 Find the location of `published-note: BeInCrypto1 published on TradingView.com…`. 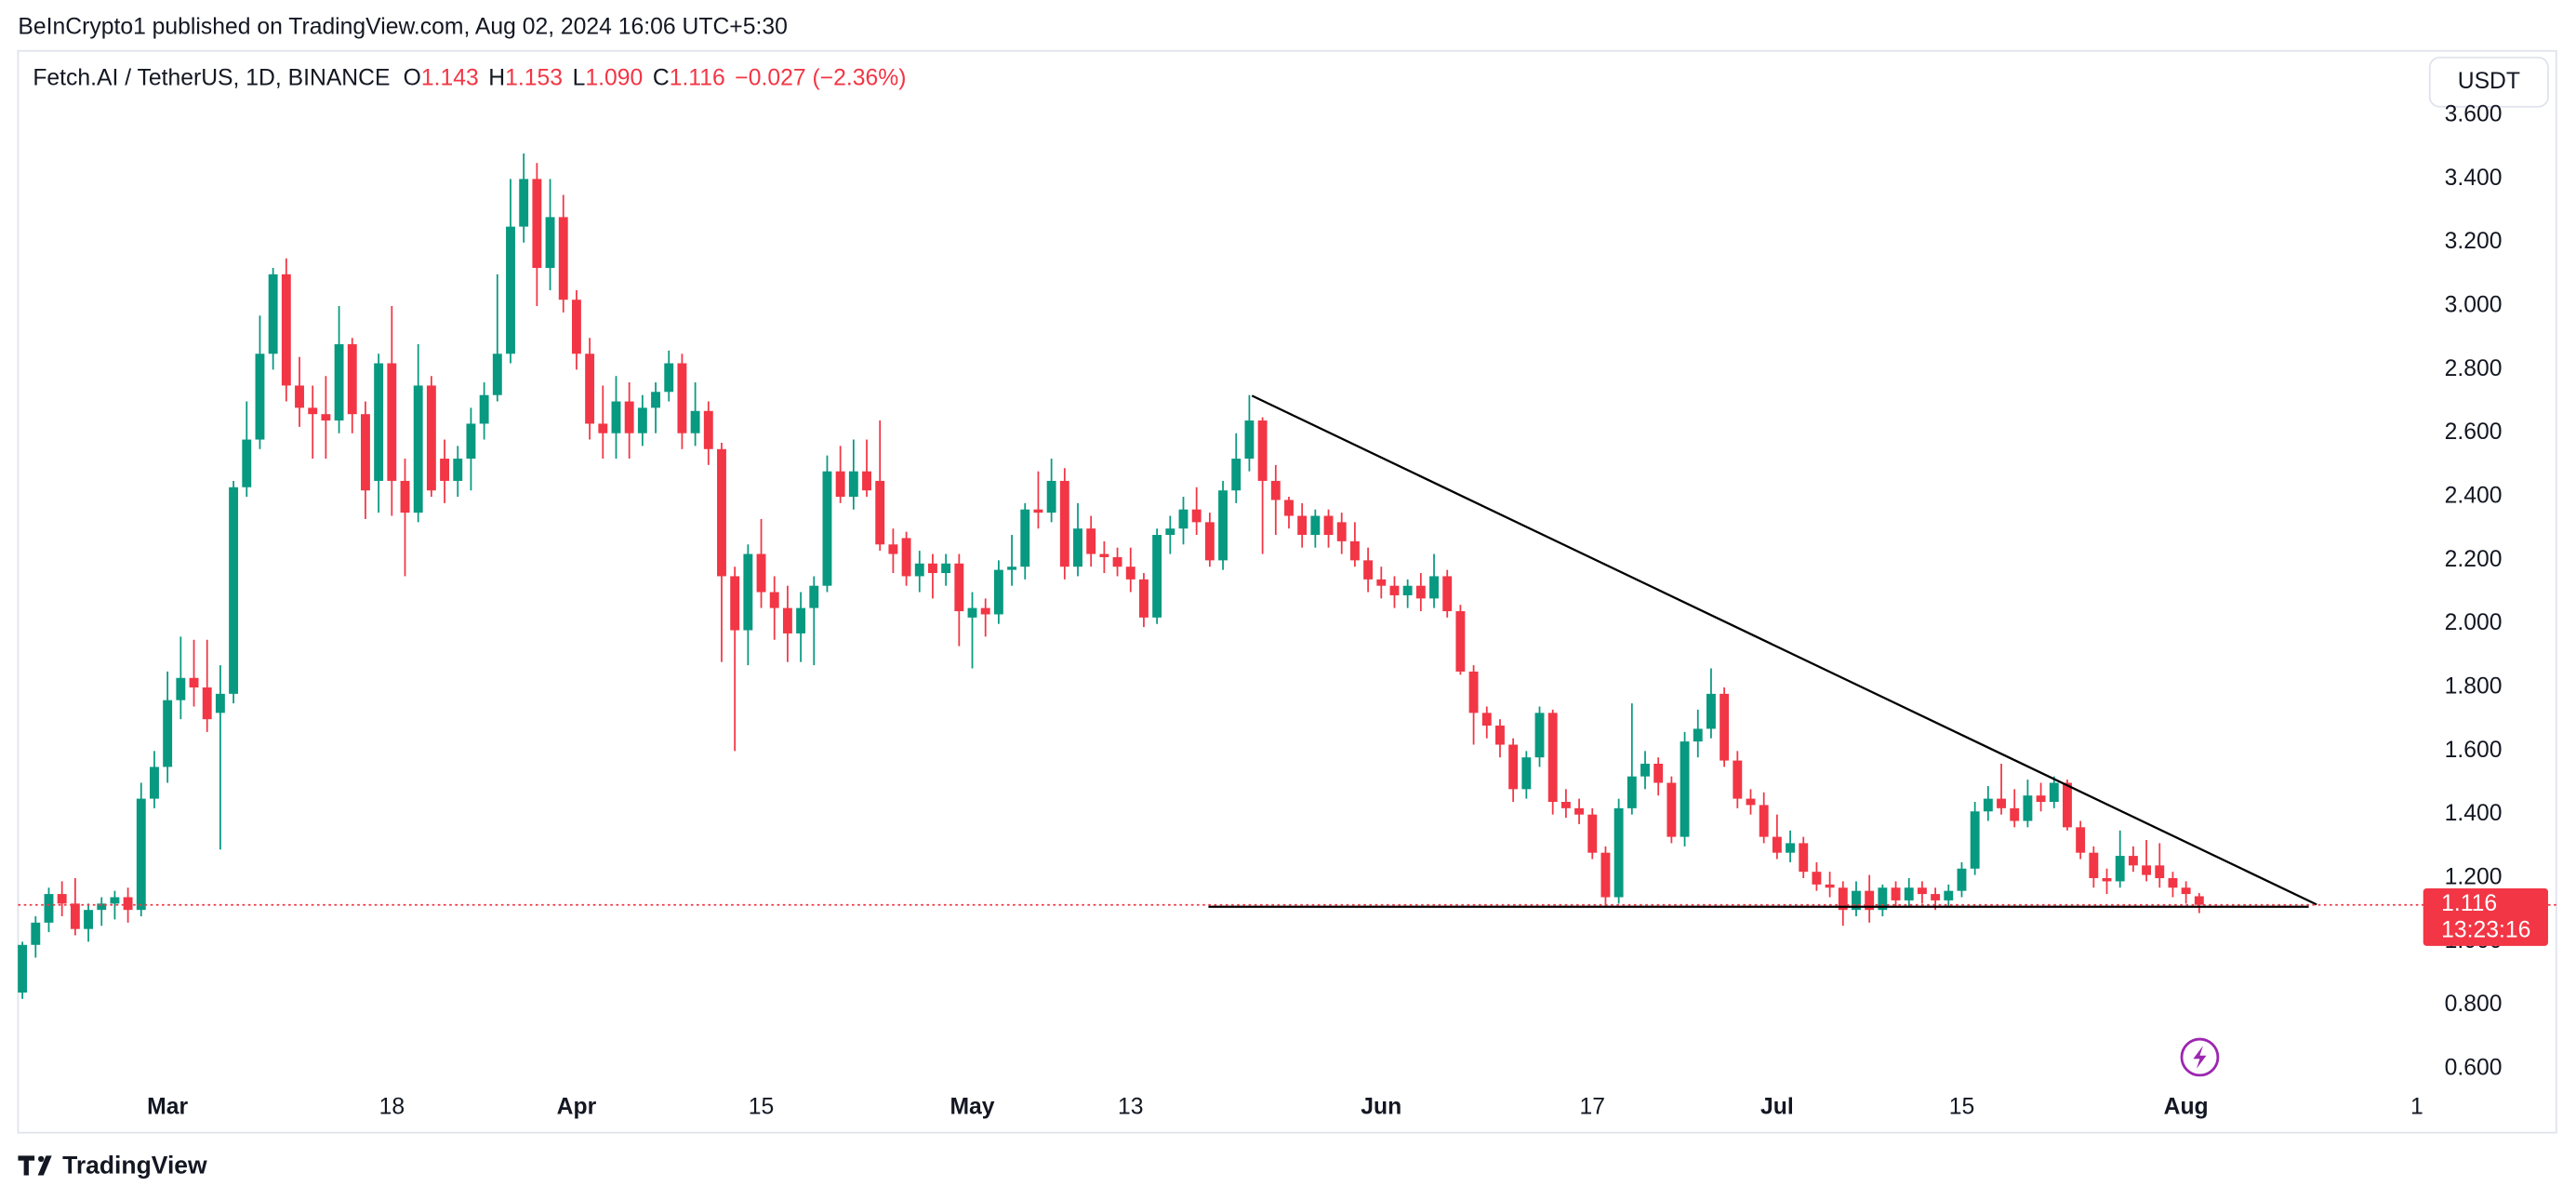

published-note: BeInCrypto1 published on TradingView.com… is located at coordinates (402, 27).